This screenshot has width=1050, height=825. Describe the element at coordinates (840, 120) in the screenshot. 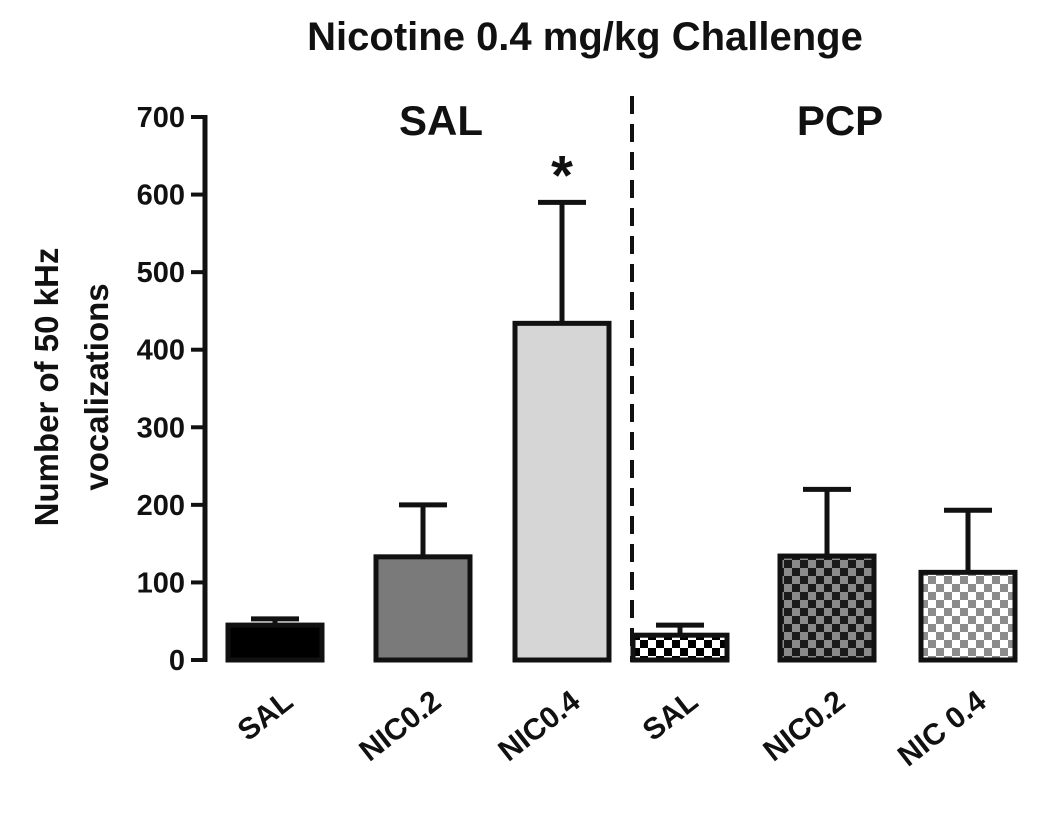

I see `group-label-pcp: PCP` at that location.